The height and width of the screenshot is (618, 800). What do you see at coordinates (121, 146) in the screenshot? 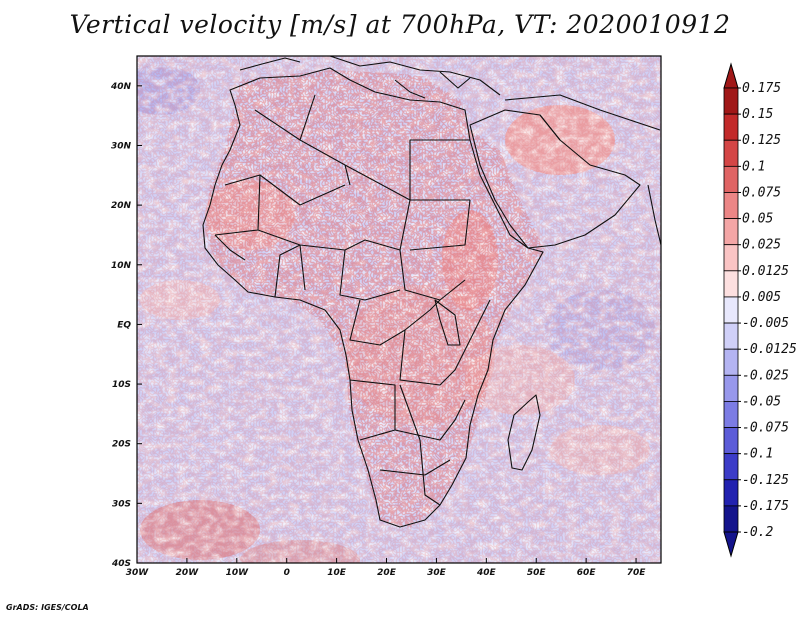
I see `y-tick-label: 30N` at bounding box center [121, 146].